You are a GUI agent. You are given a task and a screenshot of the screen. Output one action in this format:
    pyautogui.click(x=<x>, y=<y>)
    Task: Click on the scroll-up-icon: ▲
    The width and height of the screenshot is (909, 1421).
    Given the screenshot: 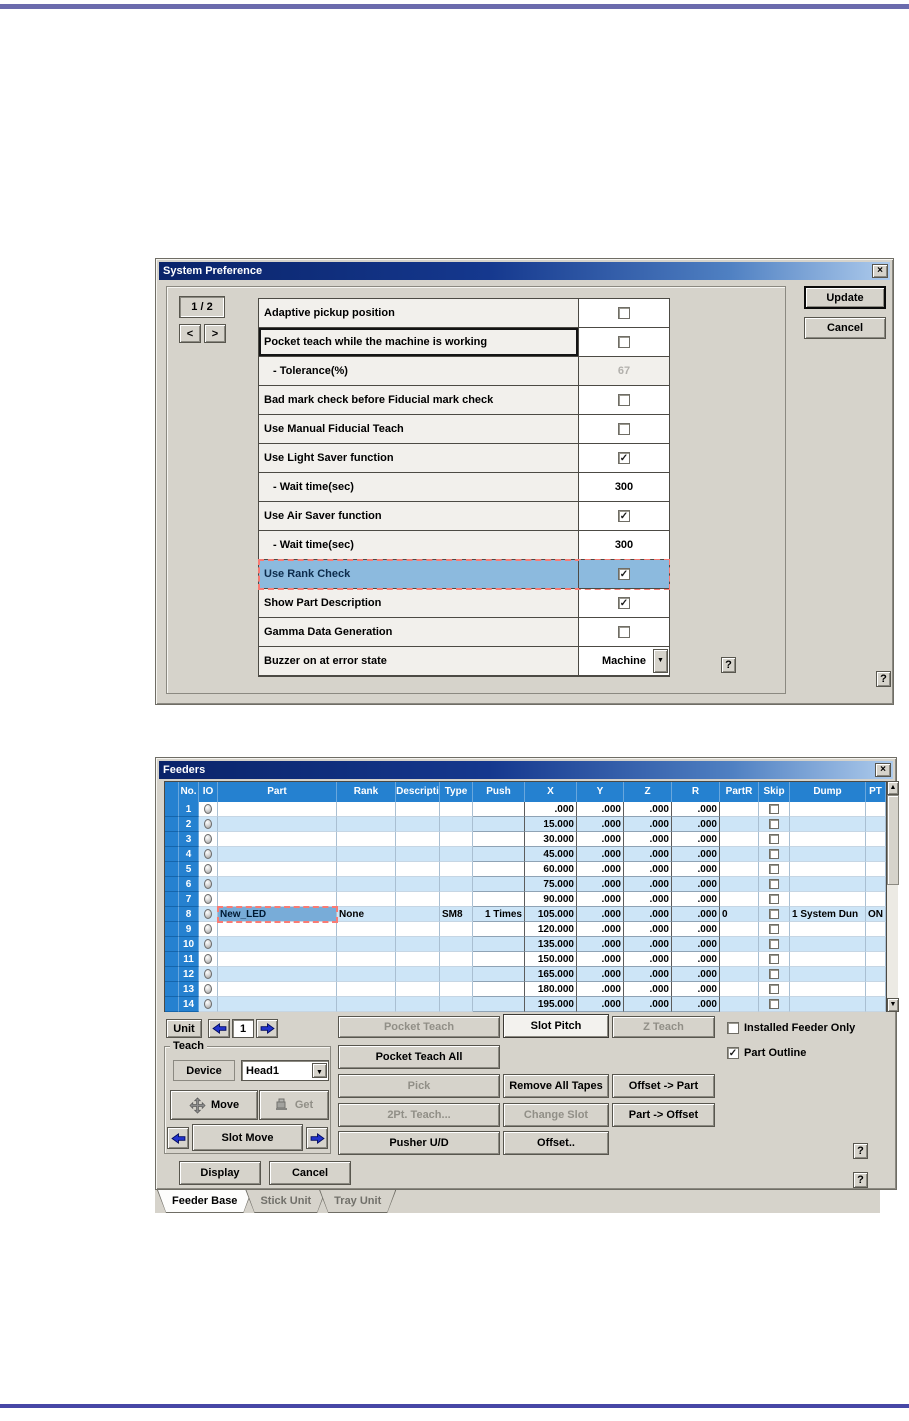 What is the action you would take?
    pyautogui.click(x=893, y=788)
    